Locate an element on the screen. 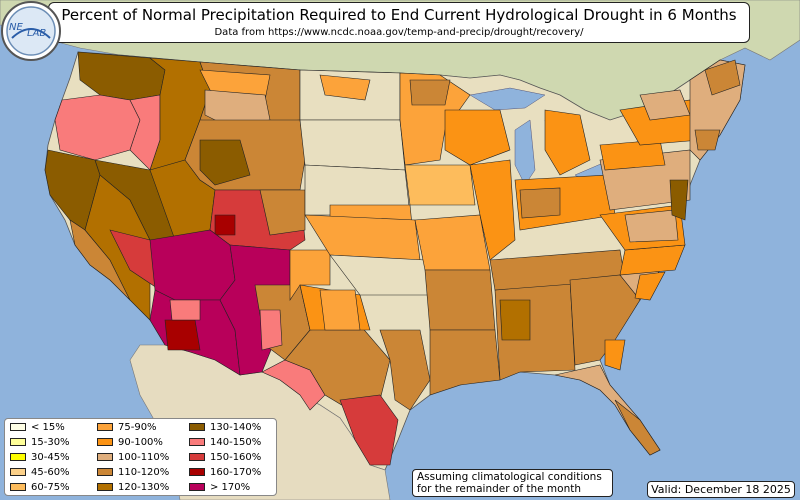  legend-item: 60-75% is located at coordinates (40, 488).